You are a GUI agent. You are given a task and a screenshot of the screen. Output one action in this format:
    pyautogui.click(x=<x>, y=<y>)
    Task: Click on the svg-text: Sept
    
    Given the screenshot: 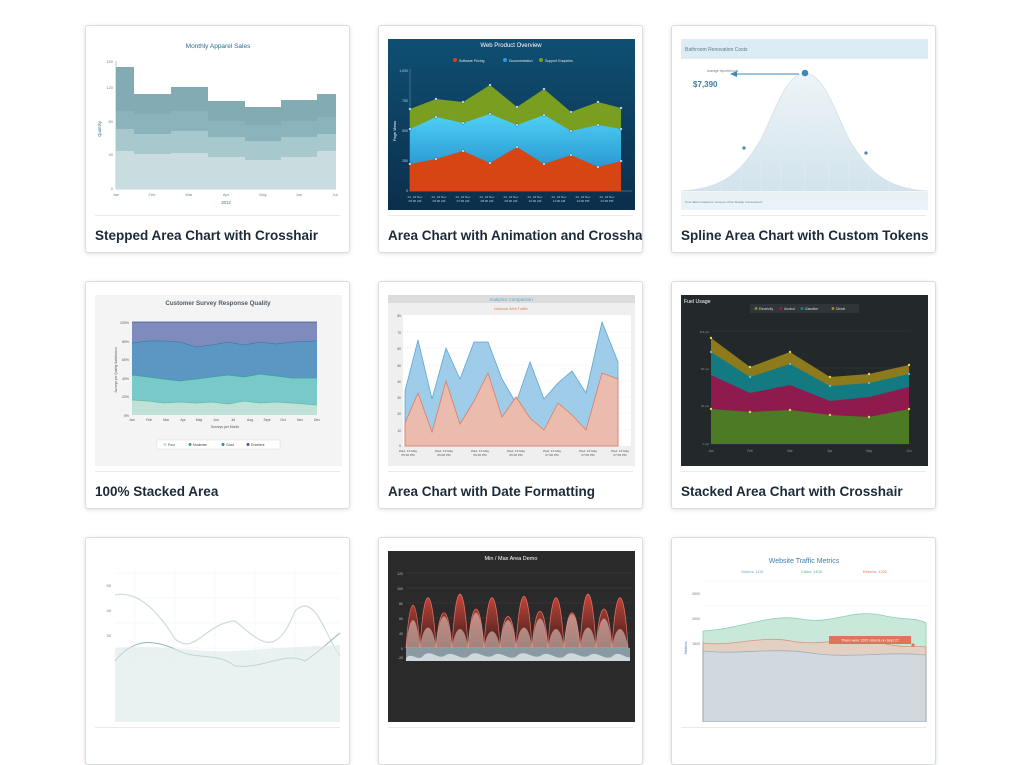 What is the action you would take?
    pyautogui.click(x=267, y=420)
    